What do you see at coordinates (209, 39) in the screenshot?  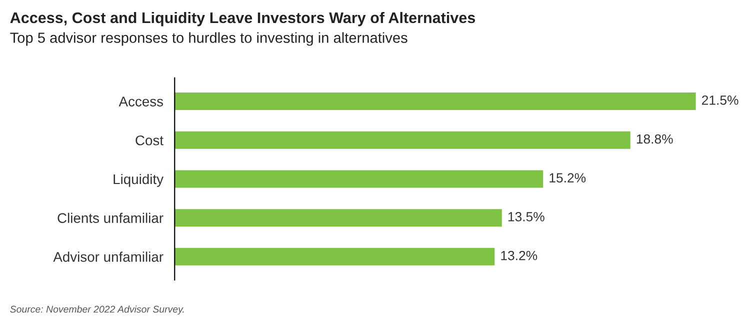 I see `chart-subtitle: Top 5 advisor responses to hurdles to investing in alternatives` at bounding box center [209, 39].